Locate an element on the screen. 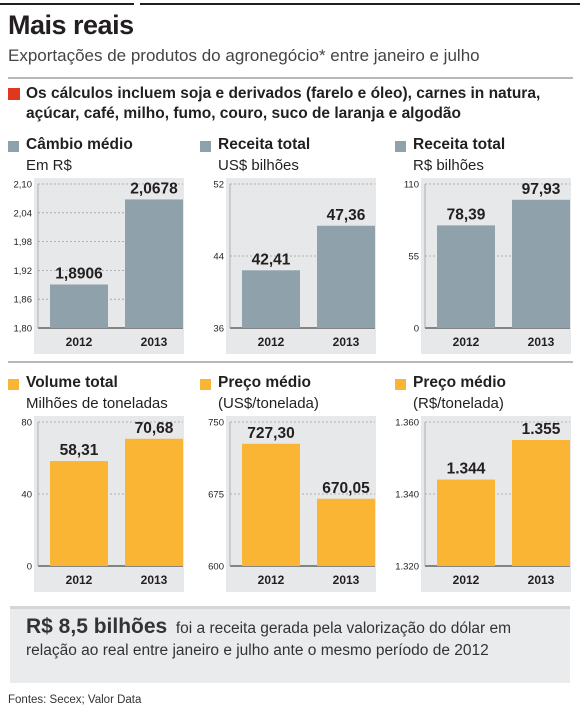 This screenshot has height=714, width=580. y-tick-label: 52 is located at coordinates (218, 185).